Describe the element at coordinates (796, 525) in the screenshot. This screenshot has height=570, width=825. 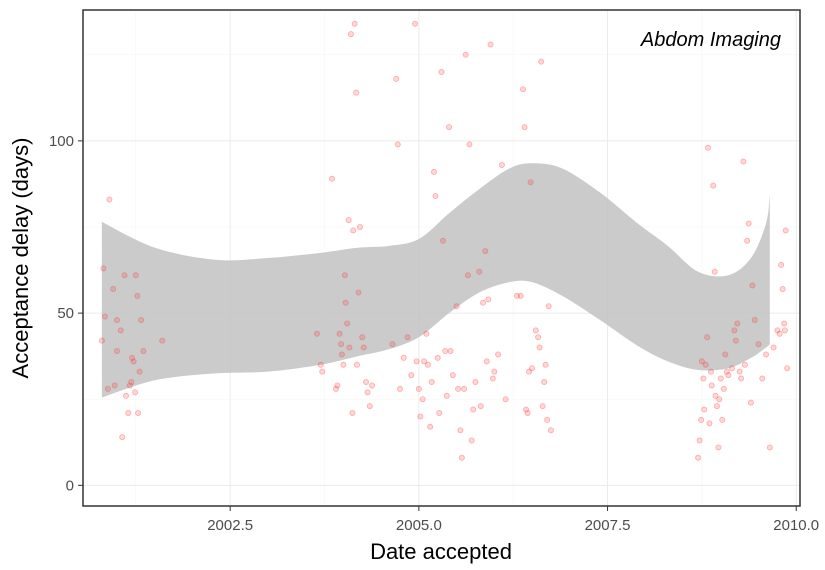
I see `x-tick-label: 2010.0` at that location.